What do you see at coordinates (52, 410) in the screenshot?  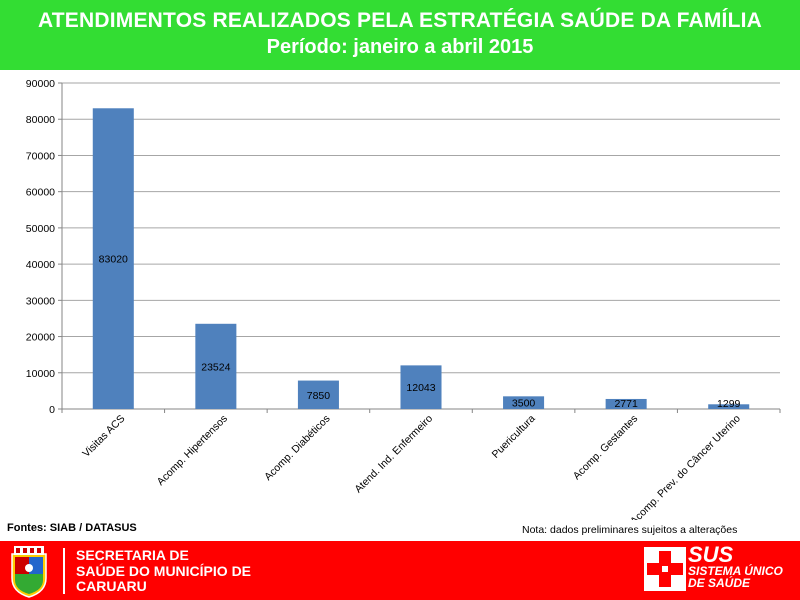 I see `y-tick-label: 0` at bounding box center [52, 410].